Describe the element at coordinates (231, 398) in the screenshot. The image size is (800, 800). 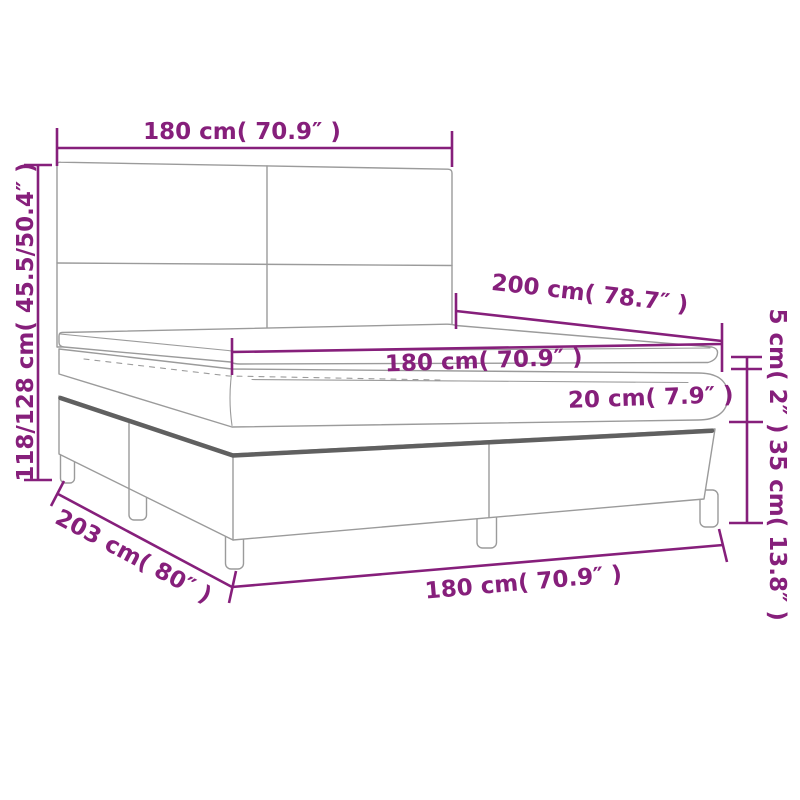
I see `mattress-corner-crease` at that location.